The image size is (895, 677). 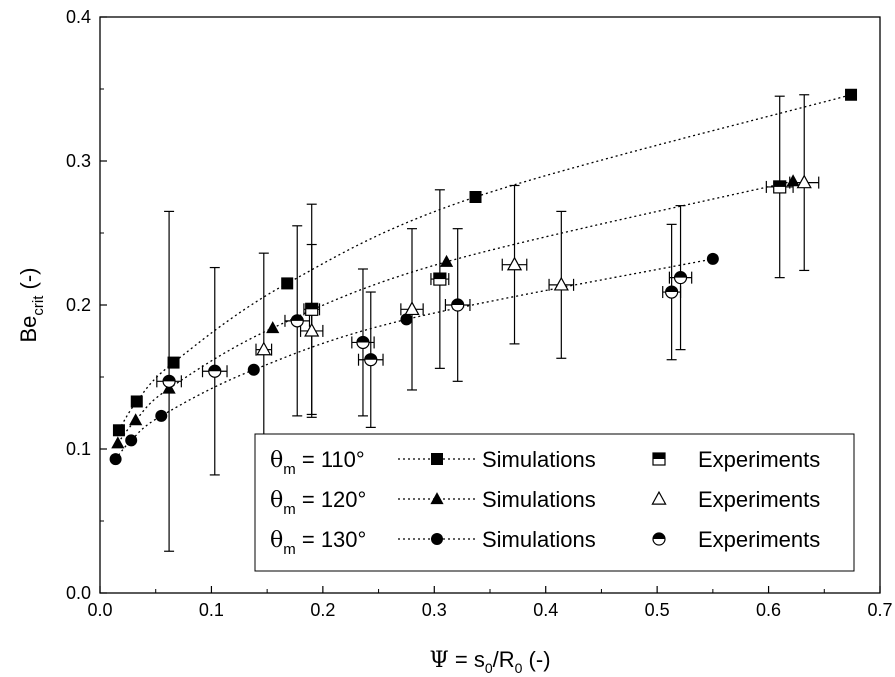 What do you see at coordinates (78, 593) in the screenshot?
I see `y-tick-label: 0.0` at bounding box center [78, 593].